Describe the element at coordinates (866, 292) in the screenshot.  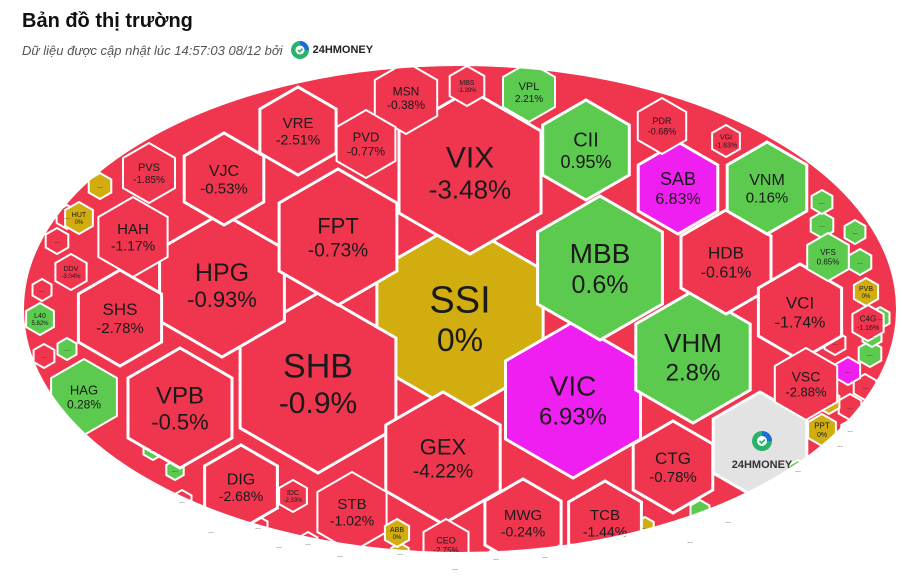
I see `cell-pvb` at that location.